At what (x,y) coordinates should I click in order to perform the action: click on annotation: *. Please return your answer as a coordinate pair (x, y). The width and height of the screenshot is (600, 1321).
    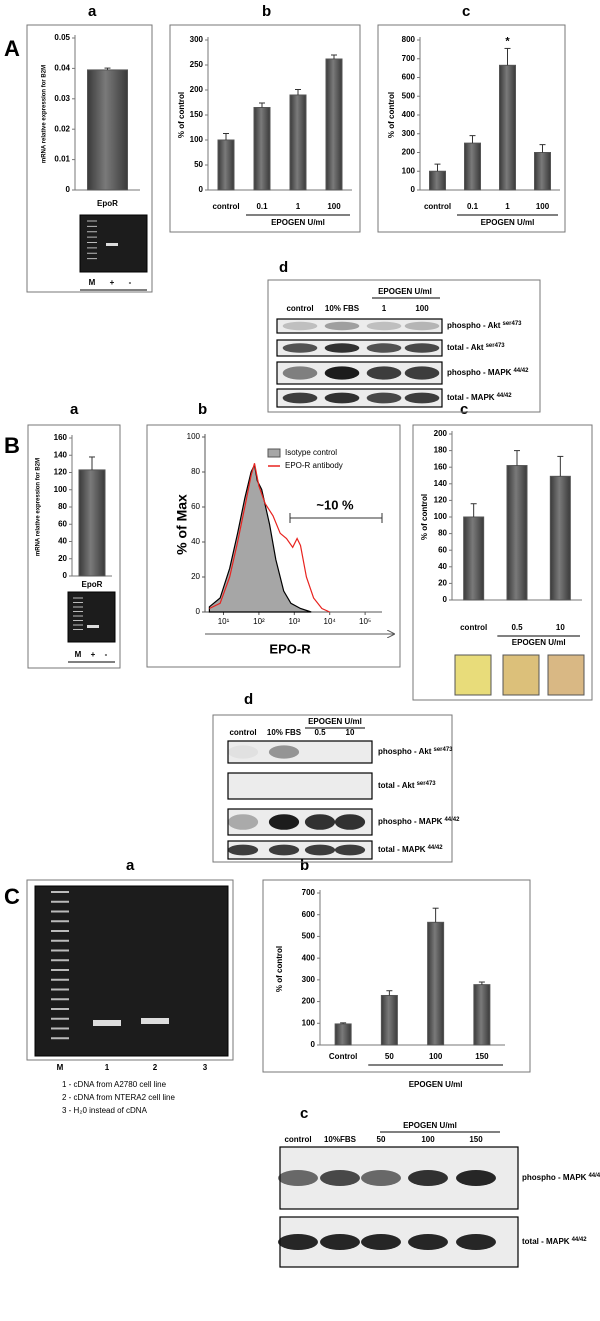
    Looking at the image, I should click on (507, 41).